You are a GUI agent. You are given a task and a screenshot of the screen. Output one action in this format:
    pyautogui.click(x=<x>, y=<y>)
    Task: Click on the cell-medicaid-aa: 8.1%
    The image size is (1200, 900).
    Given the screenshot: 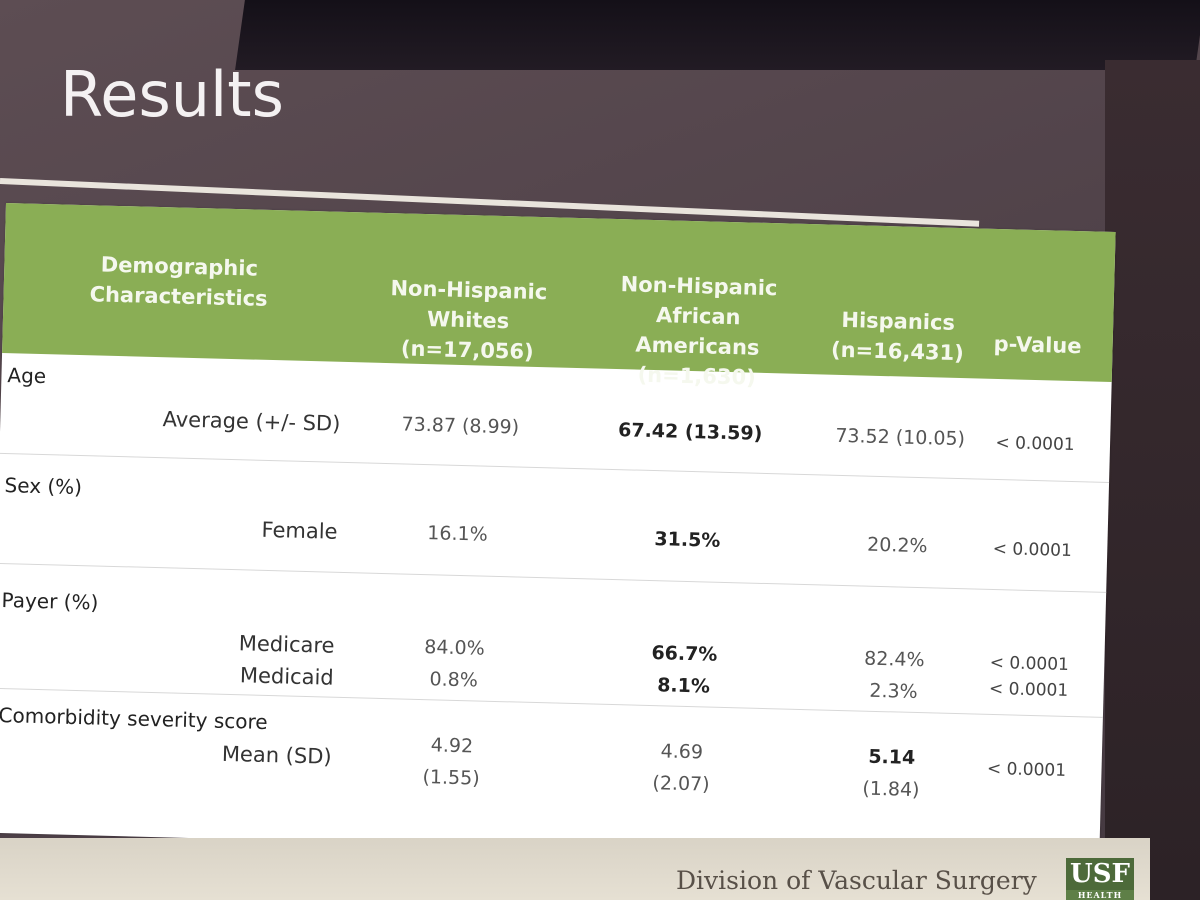 What is the action you would take?
    pyautogui.click(x=683, y=686)
    